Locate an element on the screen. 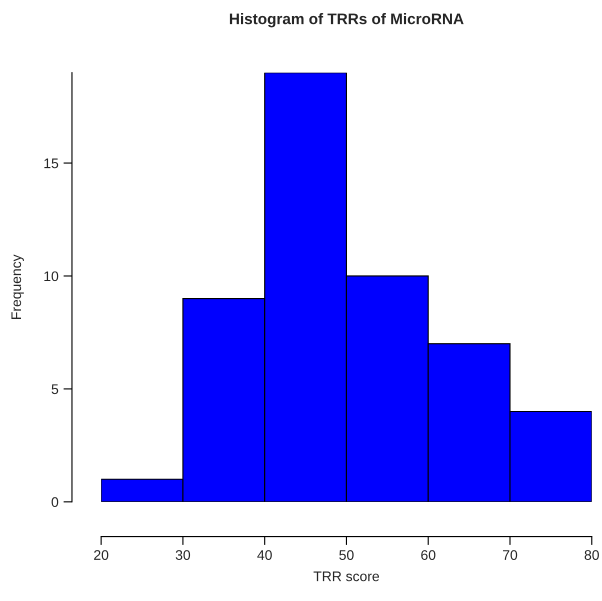 This screenshot has height=601, width=602. y-axis-title: Frequency is located at coordinates (17, 286).